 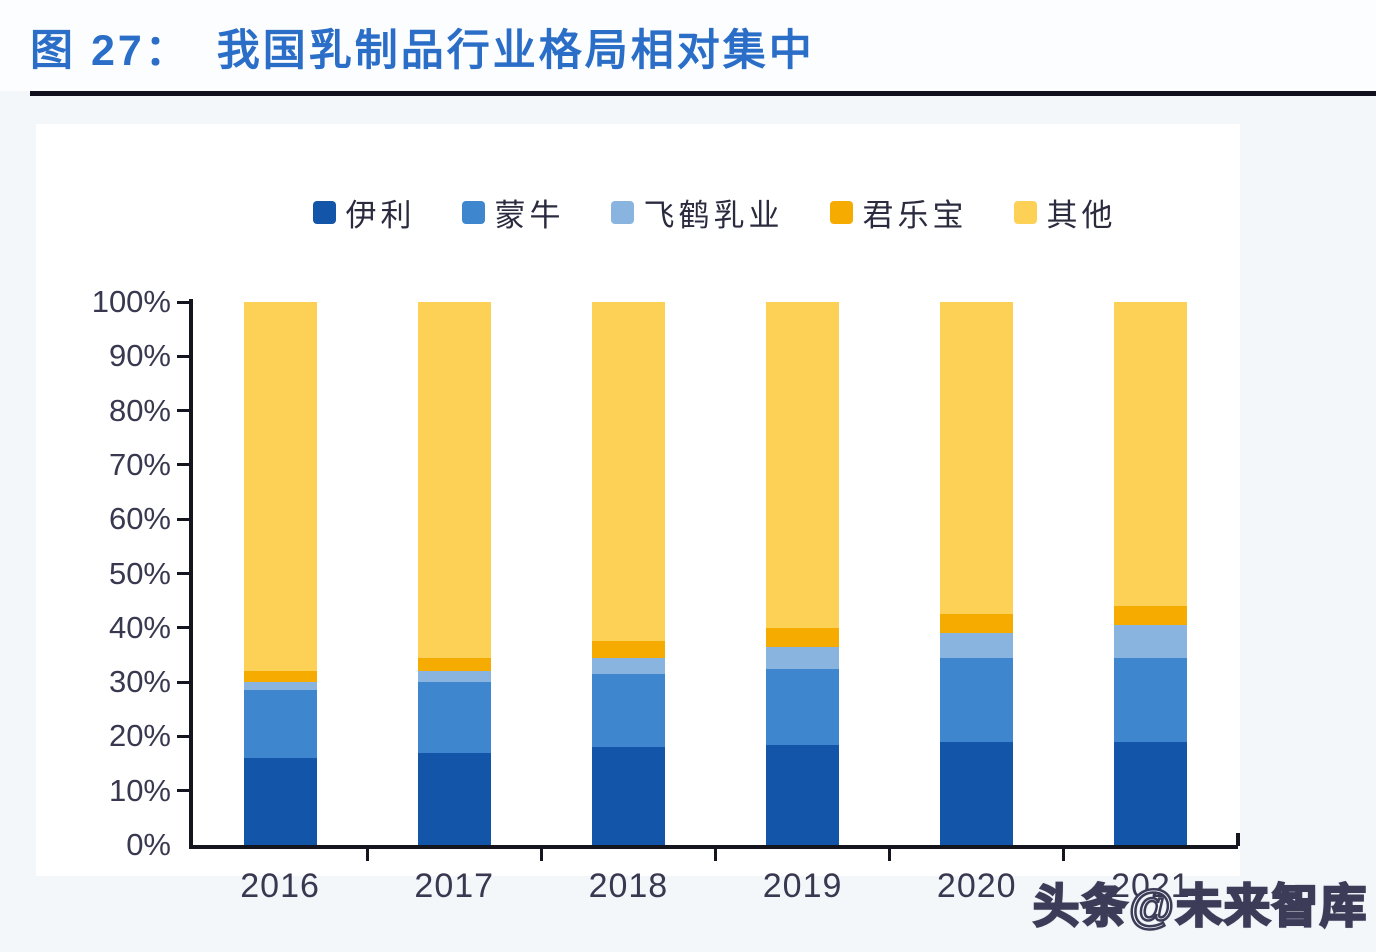 I want to click on stacked-bar-2016, so click(x=280, y=573).